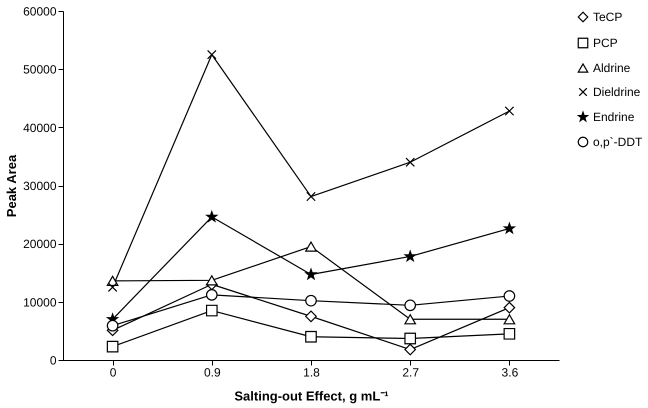 Image resolution: width=648 pixels, height=408 pixels. What do you see at coordinates (614, 117) in the screenshot?
I see `legend-label: Endrine` at bounding box center [614, 117].